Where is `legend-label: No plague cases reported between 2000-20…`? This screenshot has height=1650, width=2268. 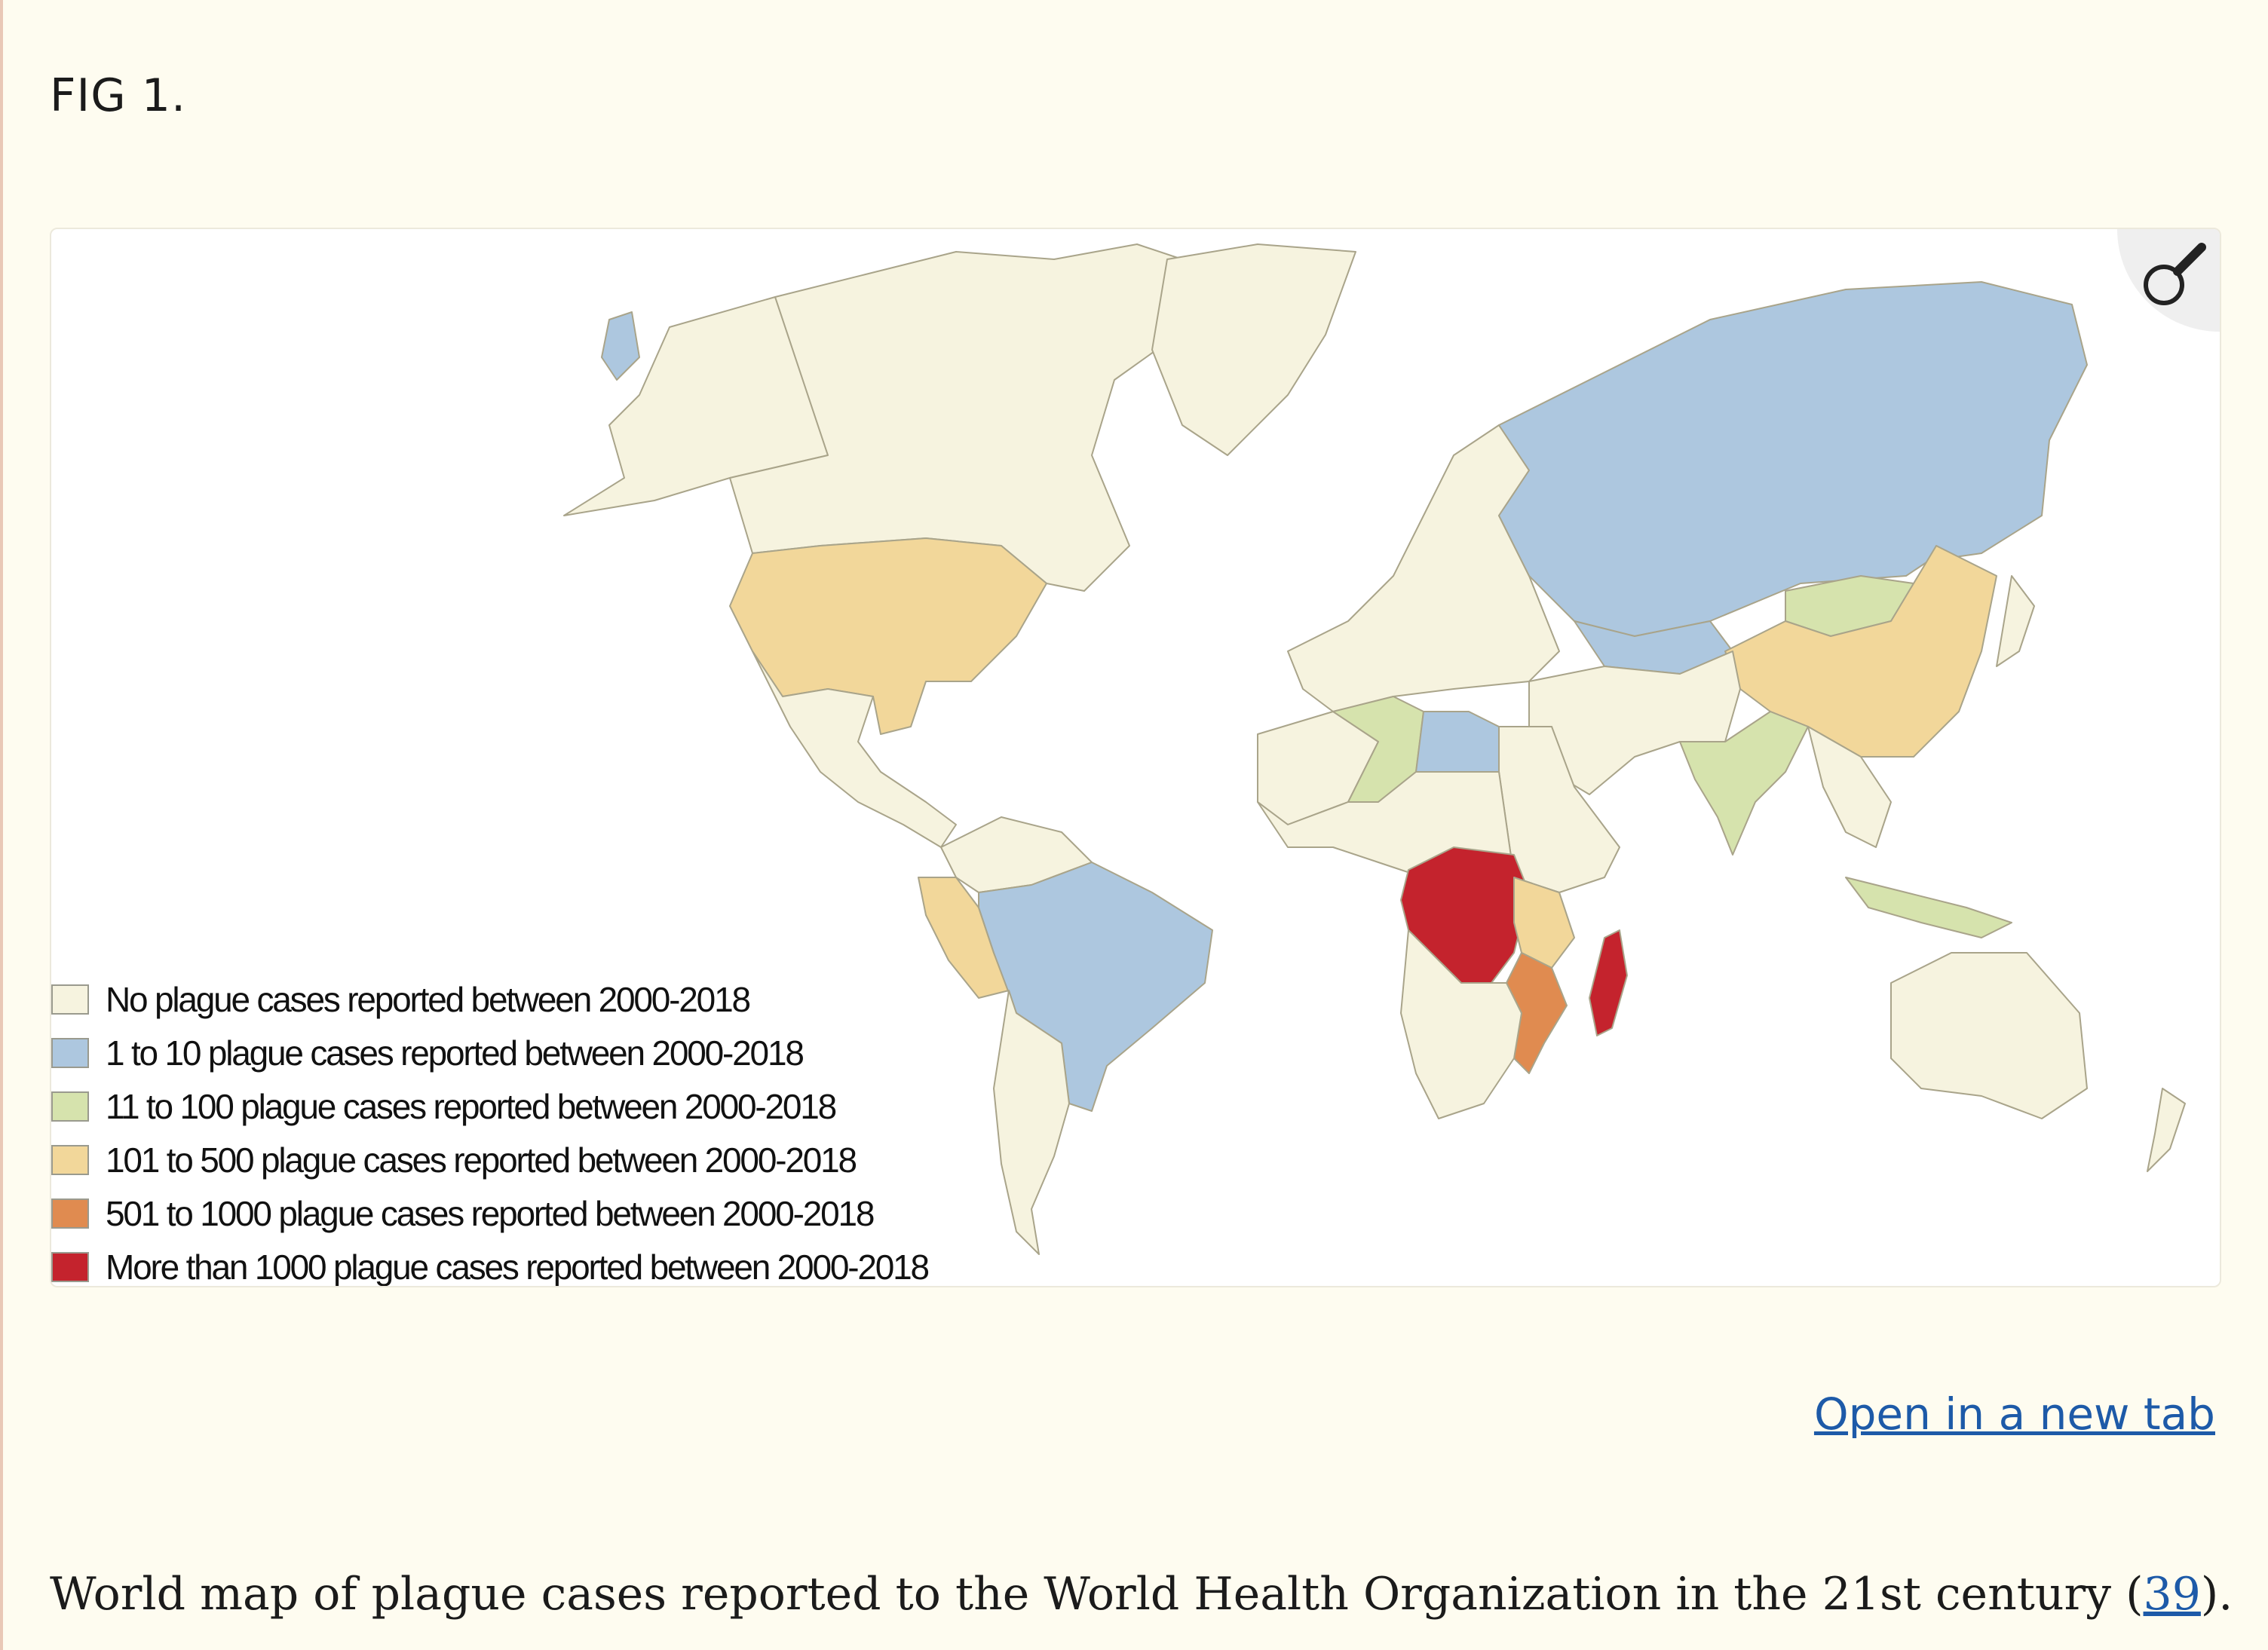 legend-label: No plague cases reported between 2000-20… is located at coordinates (428, 999).